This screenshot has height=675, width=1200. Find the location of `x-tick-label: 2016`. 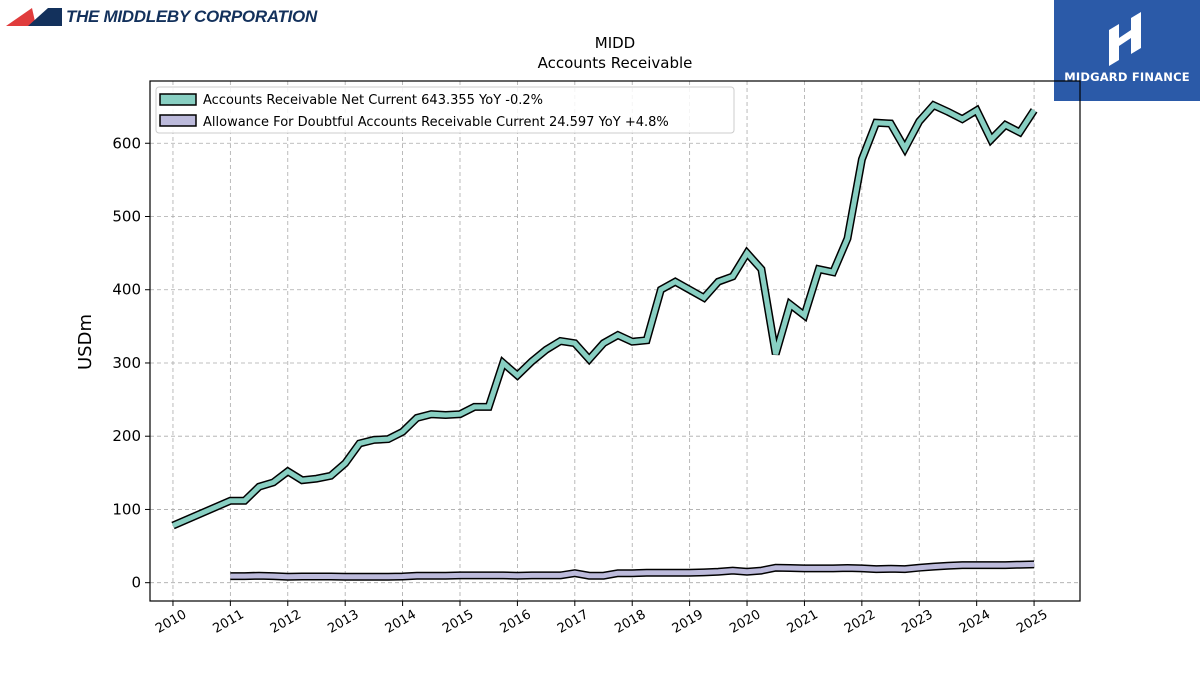

x-tick-label: 2016 is located at coordinates (516, 622).